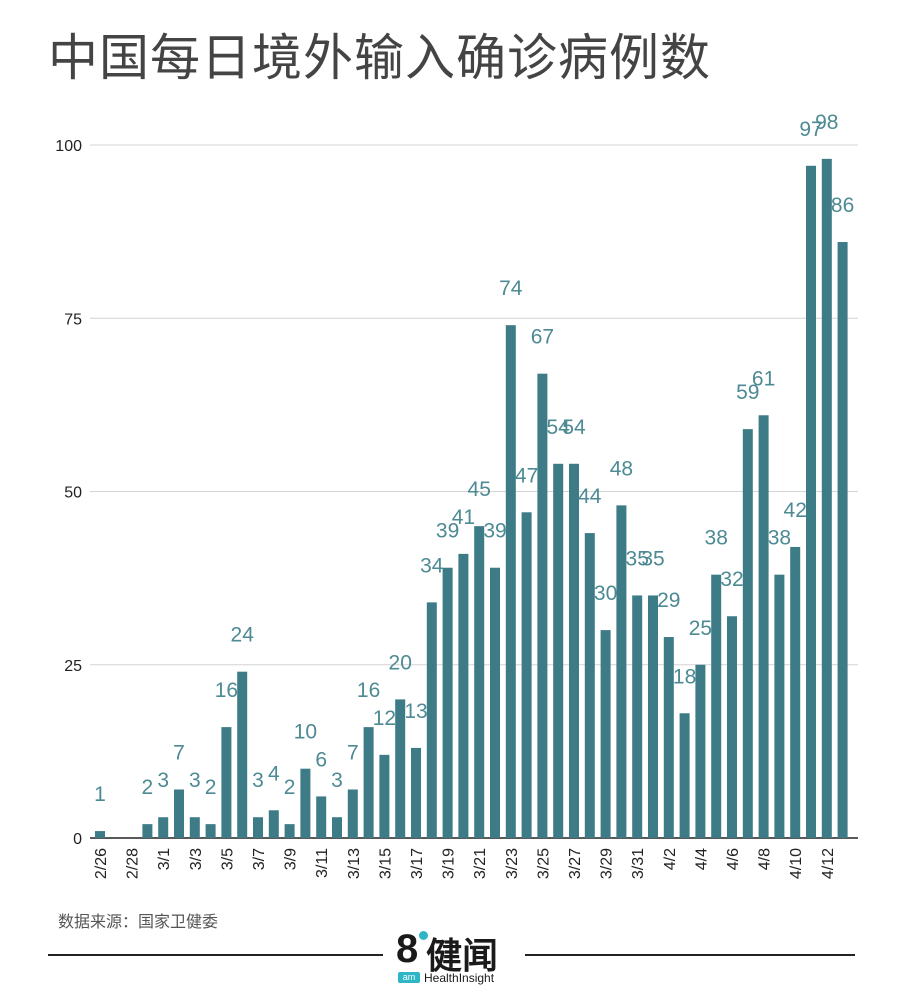  Describe the element at coordinates (765, 859) in the screenshot. I see `x-tick-label: 4/8` at that location.